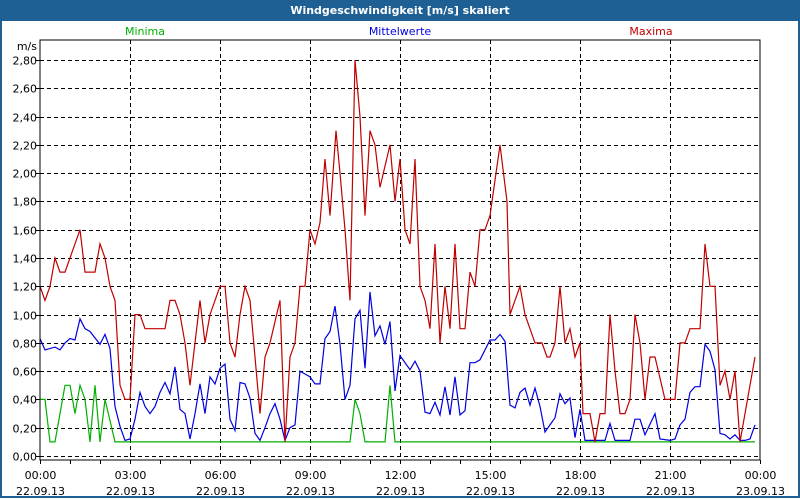  What do you see at coordinates (27, 46) in the screenshot?
I see `y-axis-unit: m/s` at bounding box center [27, 46].